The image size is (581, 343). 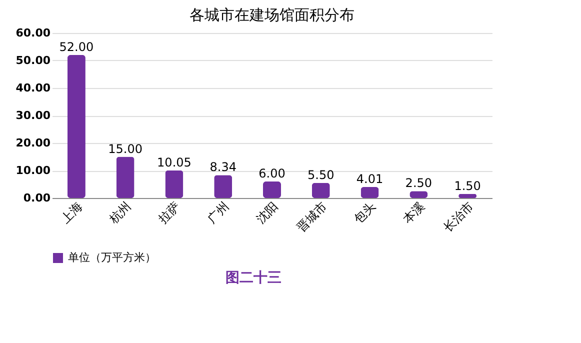 What do you see at coordinates (33, 88) in the screenshot?
I see `y-tick-label: 40.00` at bounding box center [33, 88].